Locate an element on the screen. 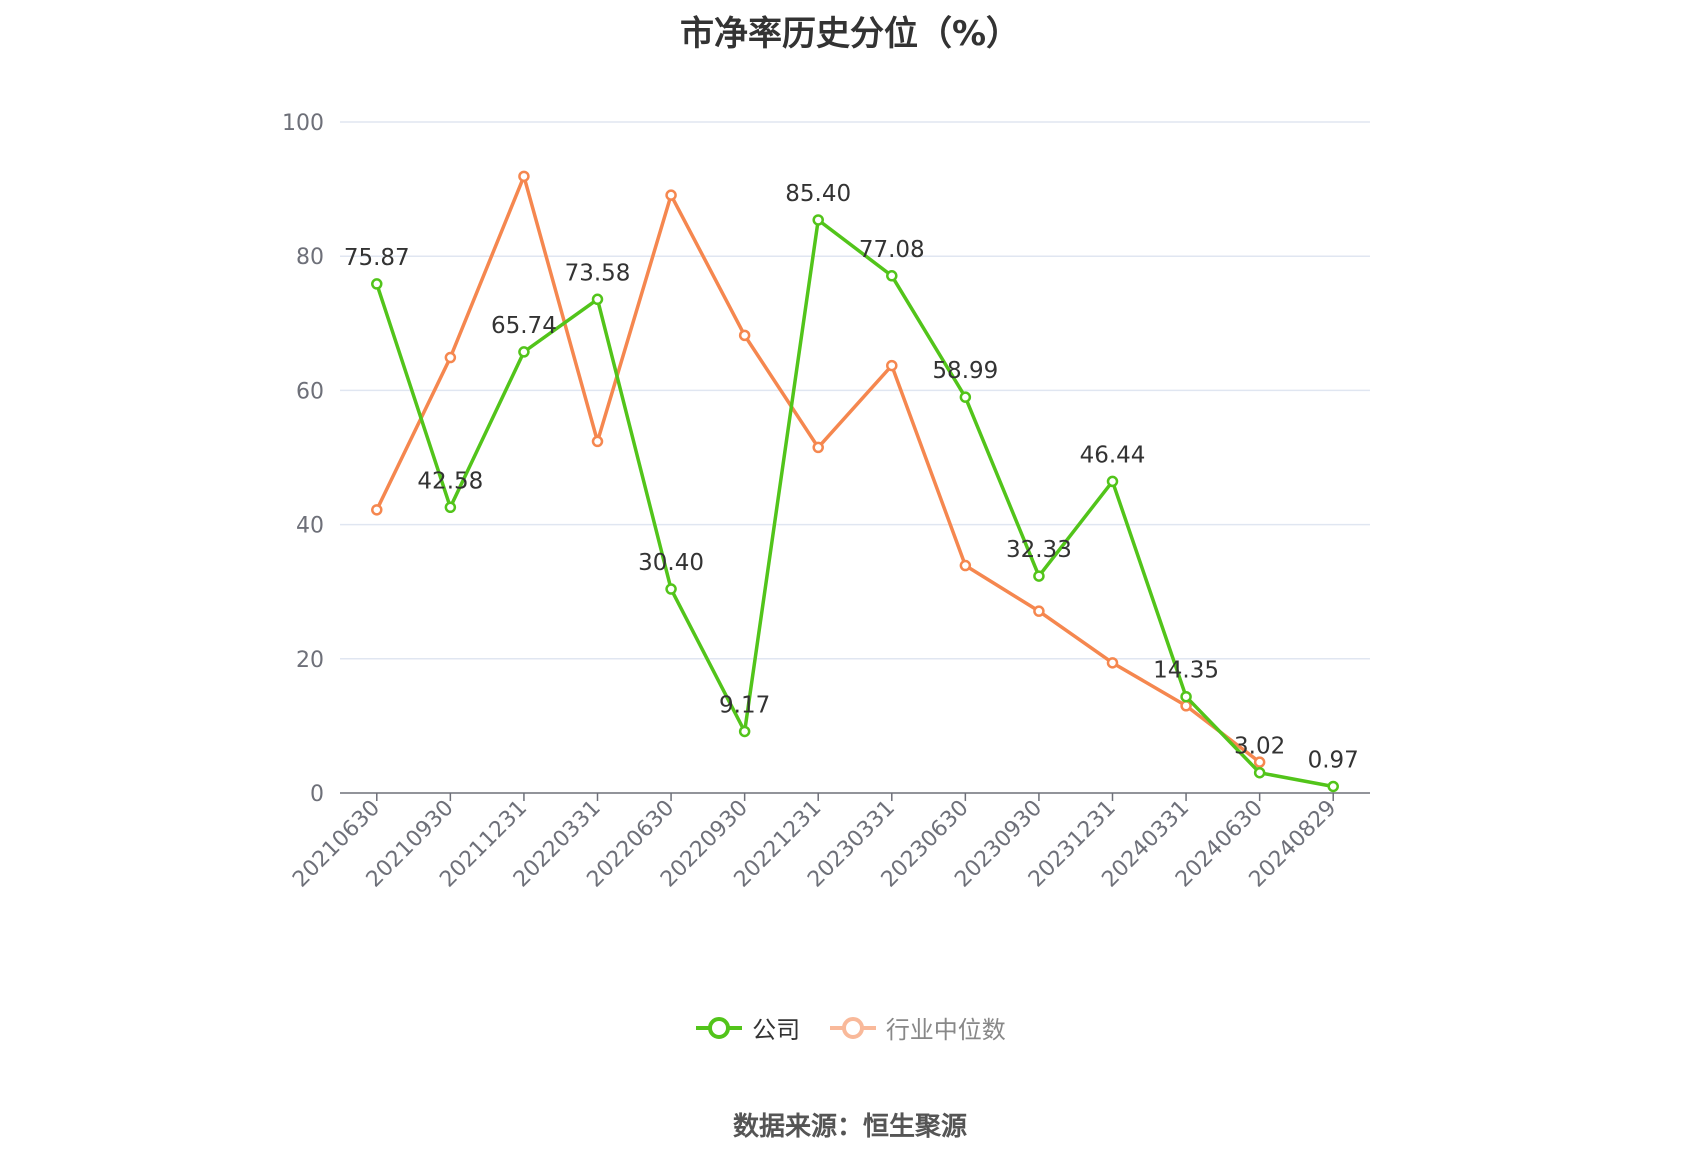 Image resolution: width=1700 pixels, height=1150 pixels. data-label-8: 58.99 is located at coordinates (965, 371).